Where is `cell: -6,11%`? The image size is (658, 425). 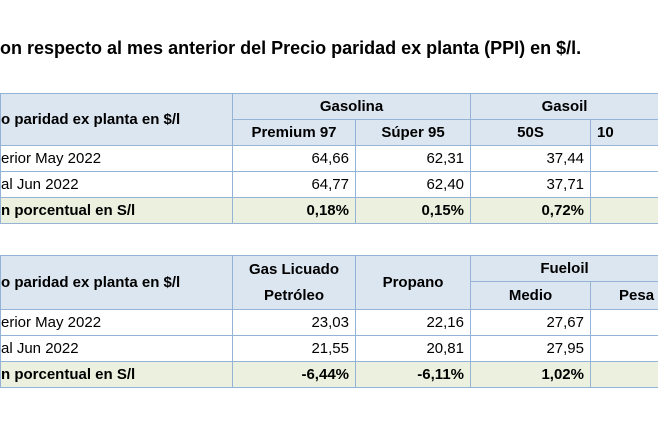
cell: -6,11% is located at coordinates (413, 374).